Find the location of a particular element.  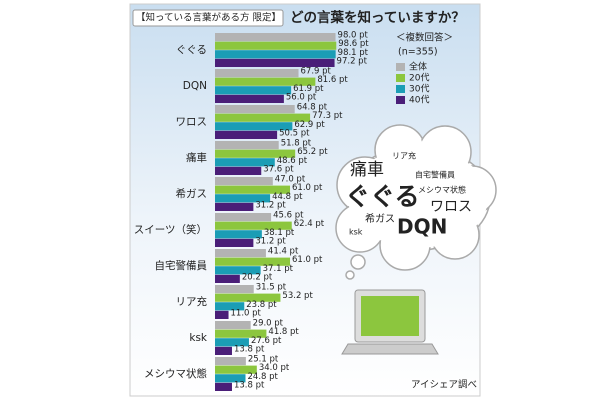

value-label: 51.8 pt is located at coordinates (296, 144).